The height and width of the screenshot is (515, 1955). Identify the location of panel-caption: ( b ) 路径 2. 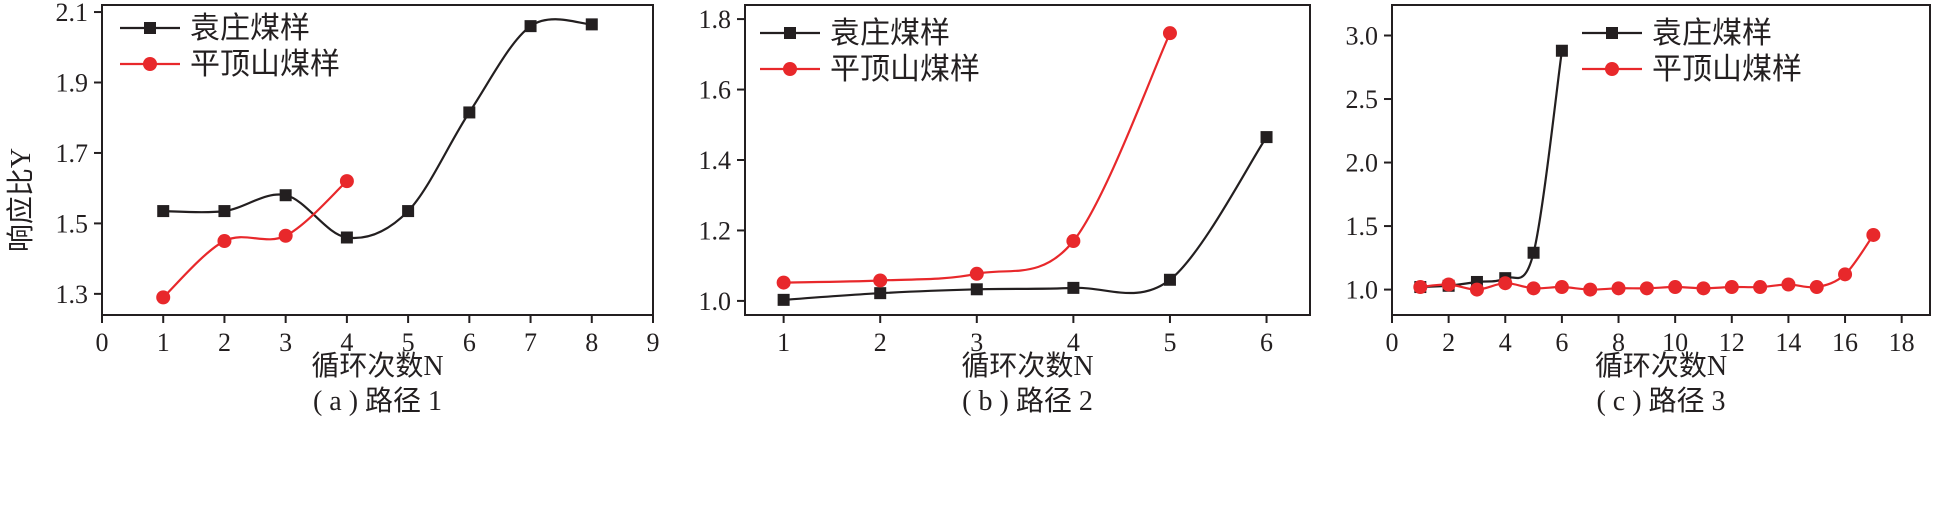
(1027, 401).